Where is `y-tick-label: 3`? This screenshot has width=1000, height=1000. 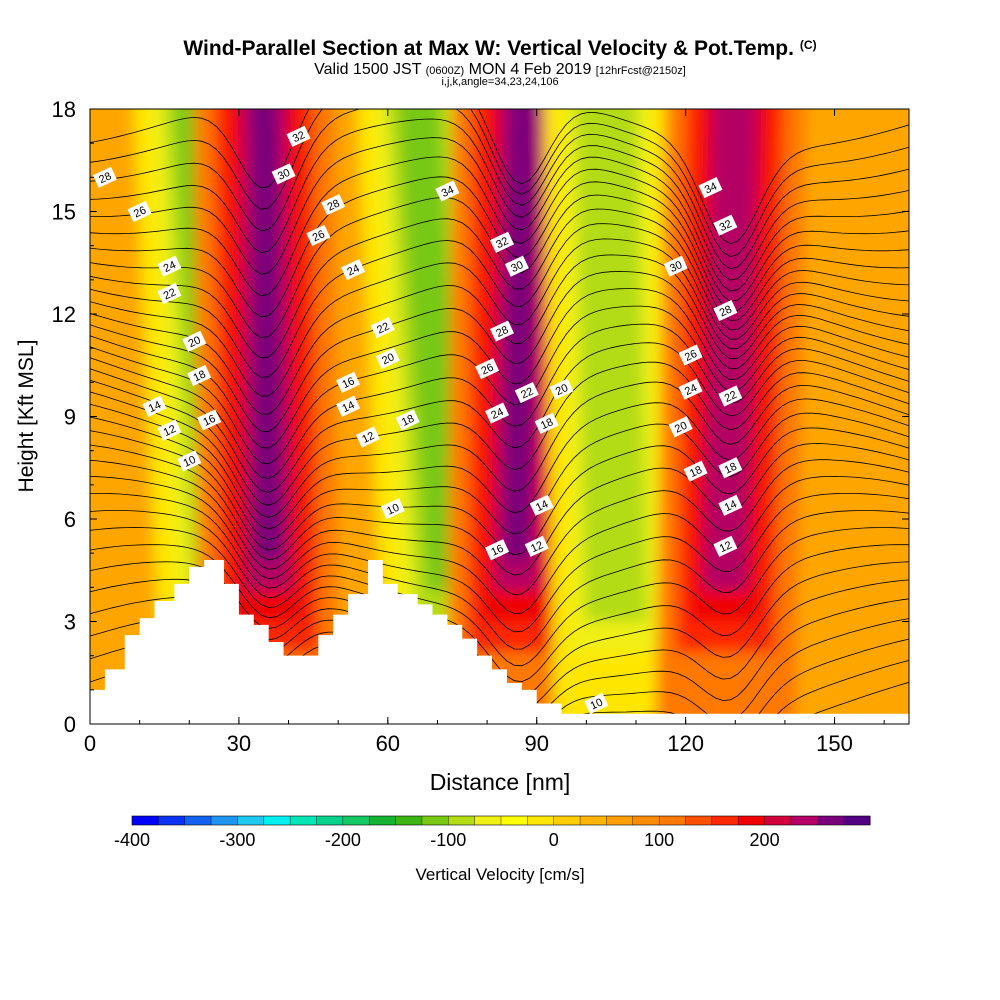
y-tick-label: 3 is located at coordinates (70, 622).